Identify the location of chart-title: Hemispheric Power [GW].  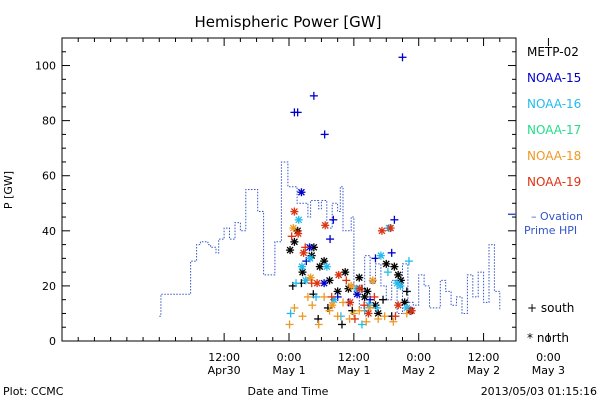
(288, 22).